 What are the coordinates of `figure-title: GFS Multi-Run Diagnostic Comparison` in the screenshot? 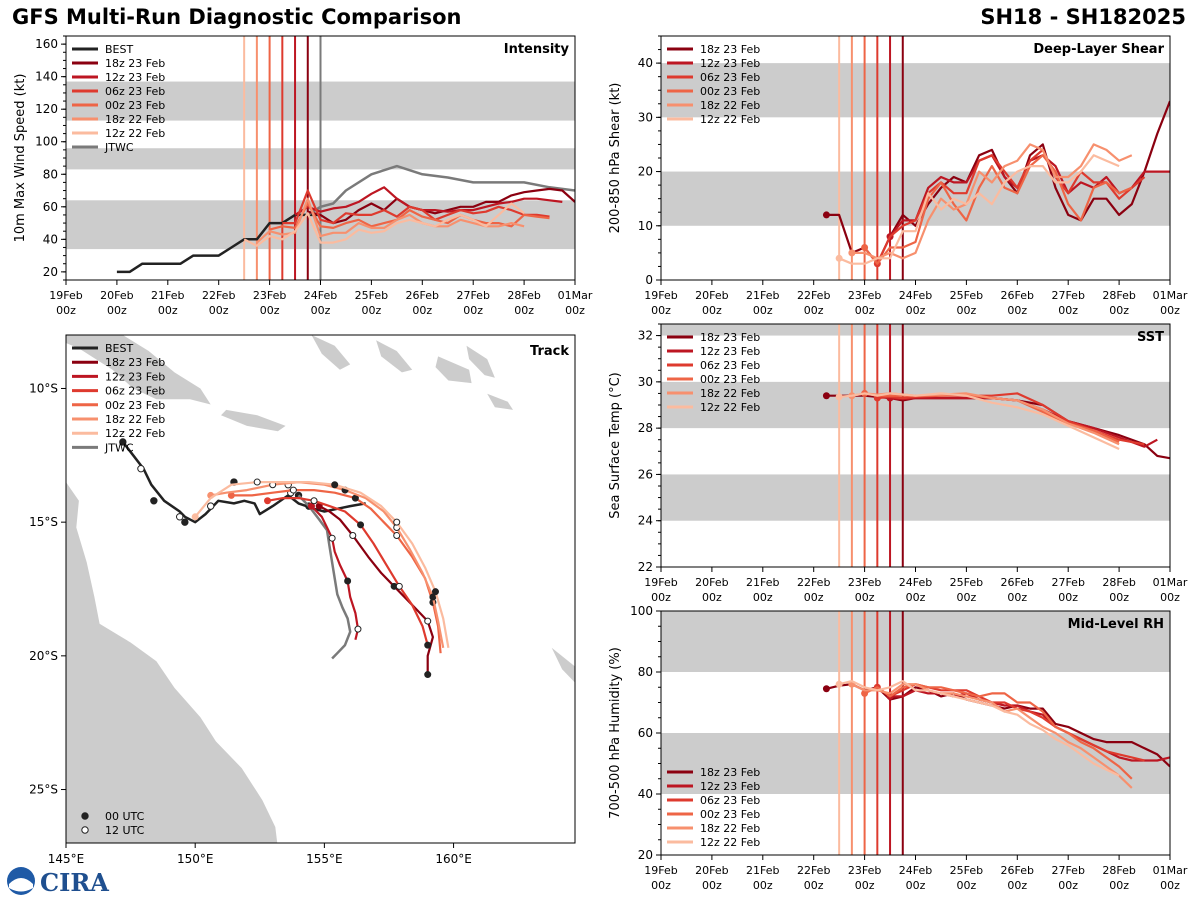 It's located at (237, 17).